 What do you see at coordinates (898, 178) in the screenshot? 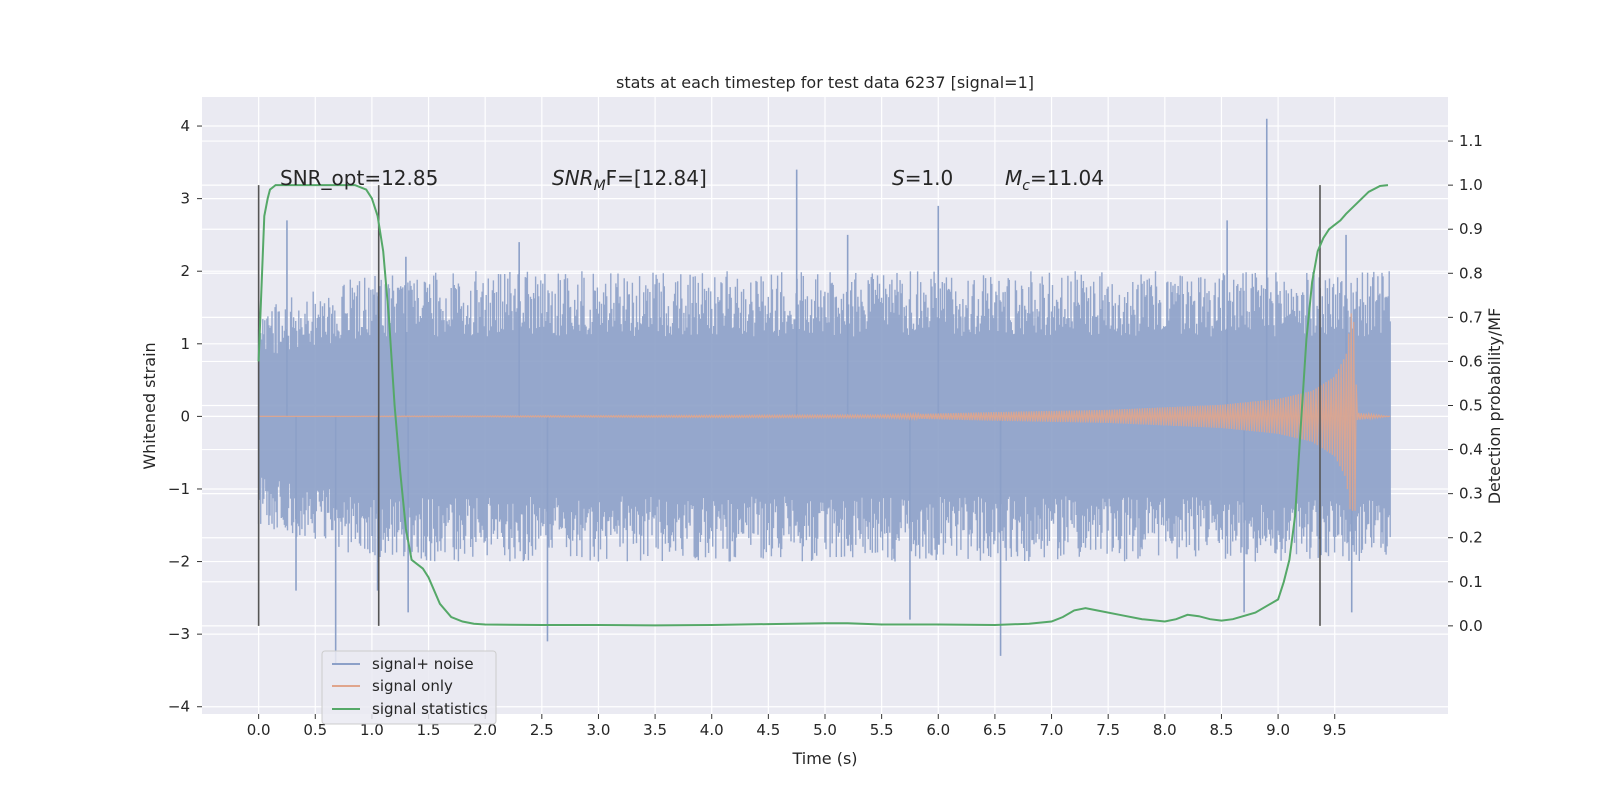
I see `s-prefix: S` at bounding box center [898, 178].